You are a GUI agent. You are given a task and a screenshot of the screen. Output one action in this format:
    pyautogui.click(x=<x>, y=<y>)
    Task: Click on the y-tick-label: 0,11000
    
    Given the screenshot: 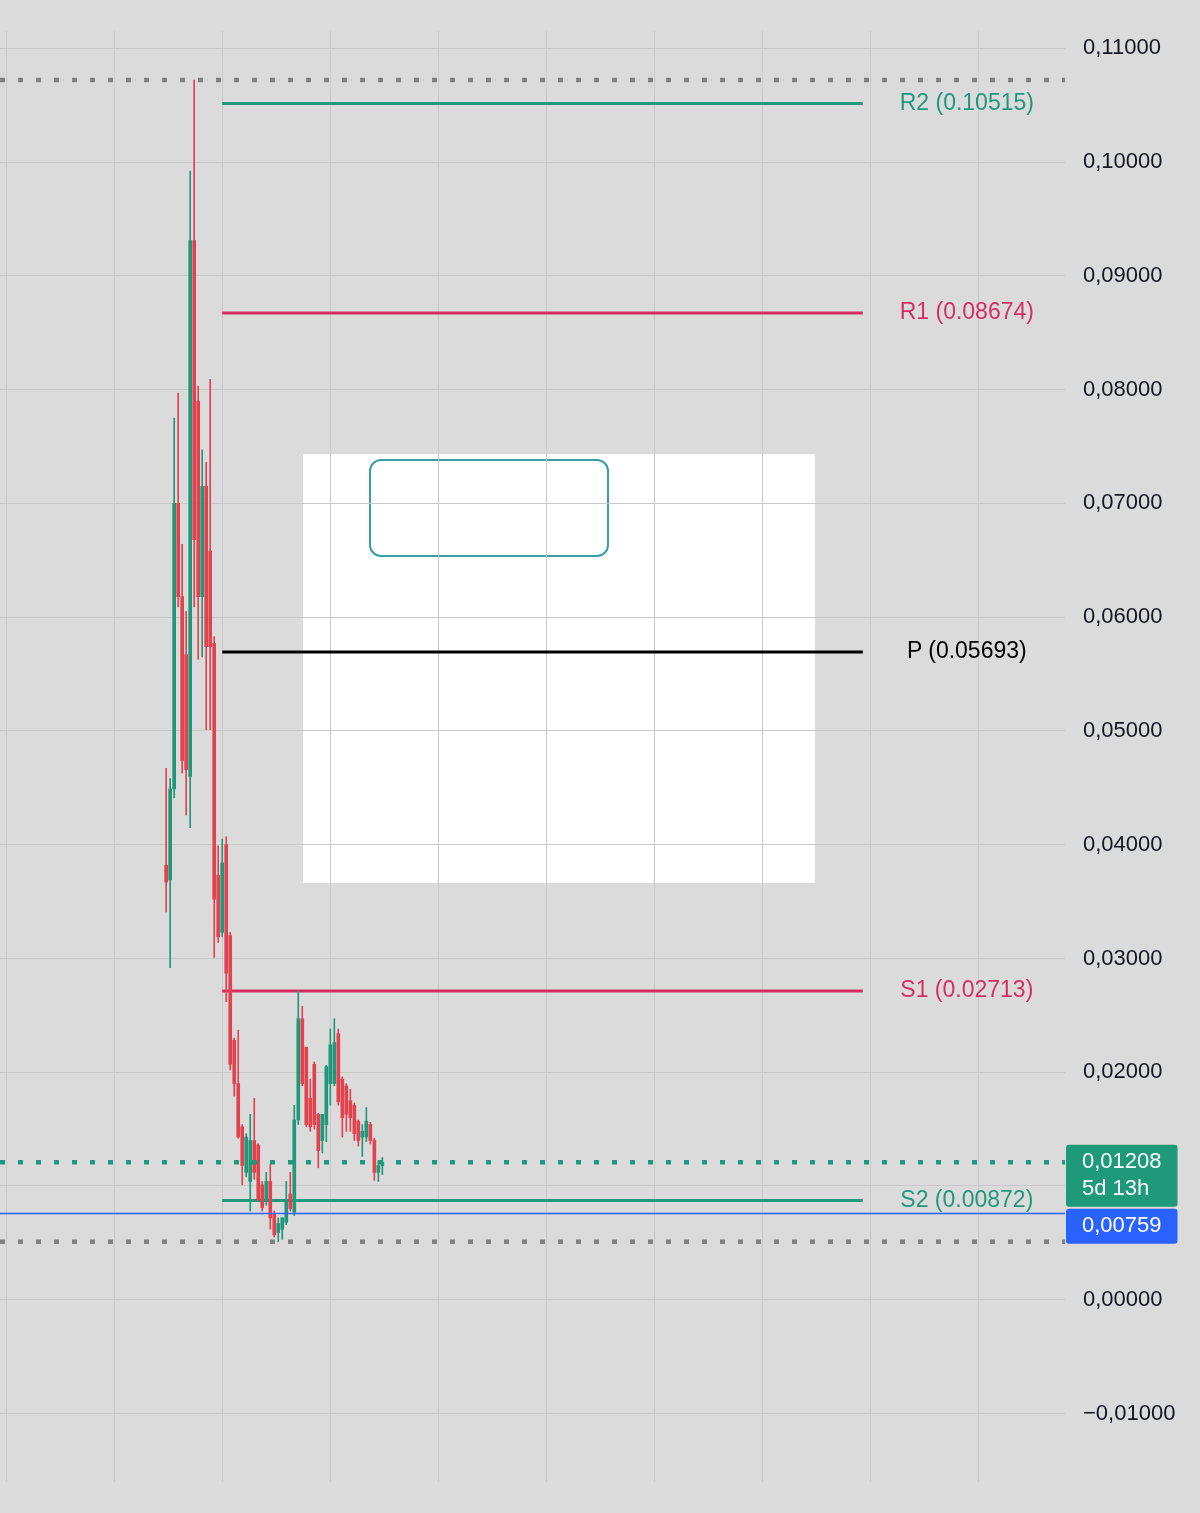 What is the action you would take?
    pyautogui.click(x=1122, y=47)
    